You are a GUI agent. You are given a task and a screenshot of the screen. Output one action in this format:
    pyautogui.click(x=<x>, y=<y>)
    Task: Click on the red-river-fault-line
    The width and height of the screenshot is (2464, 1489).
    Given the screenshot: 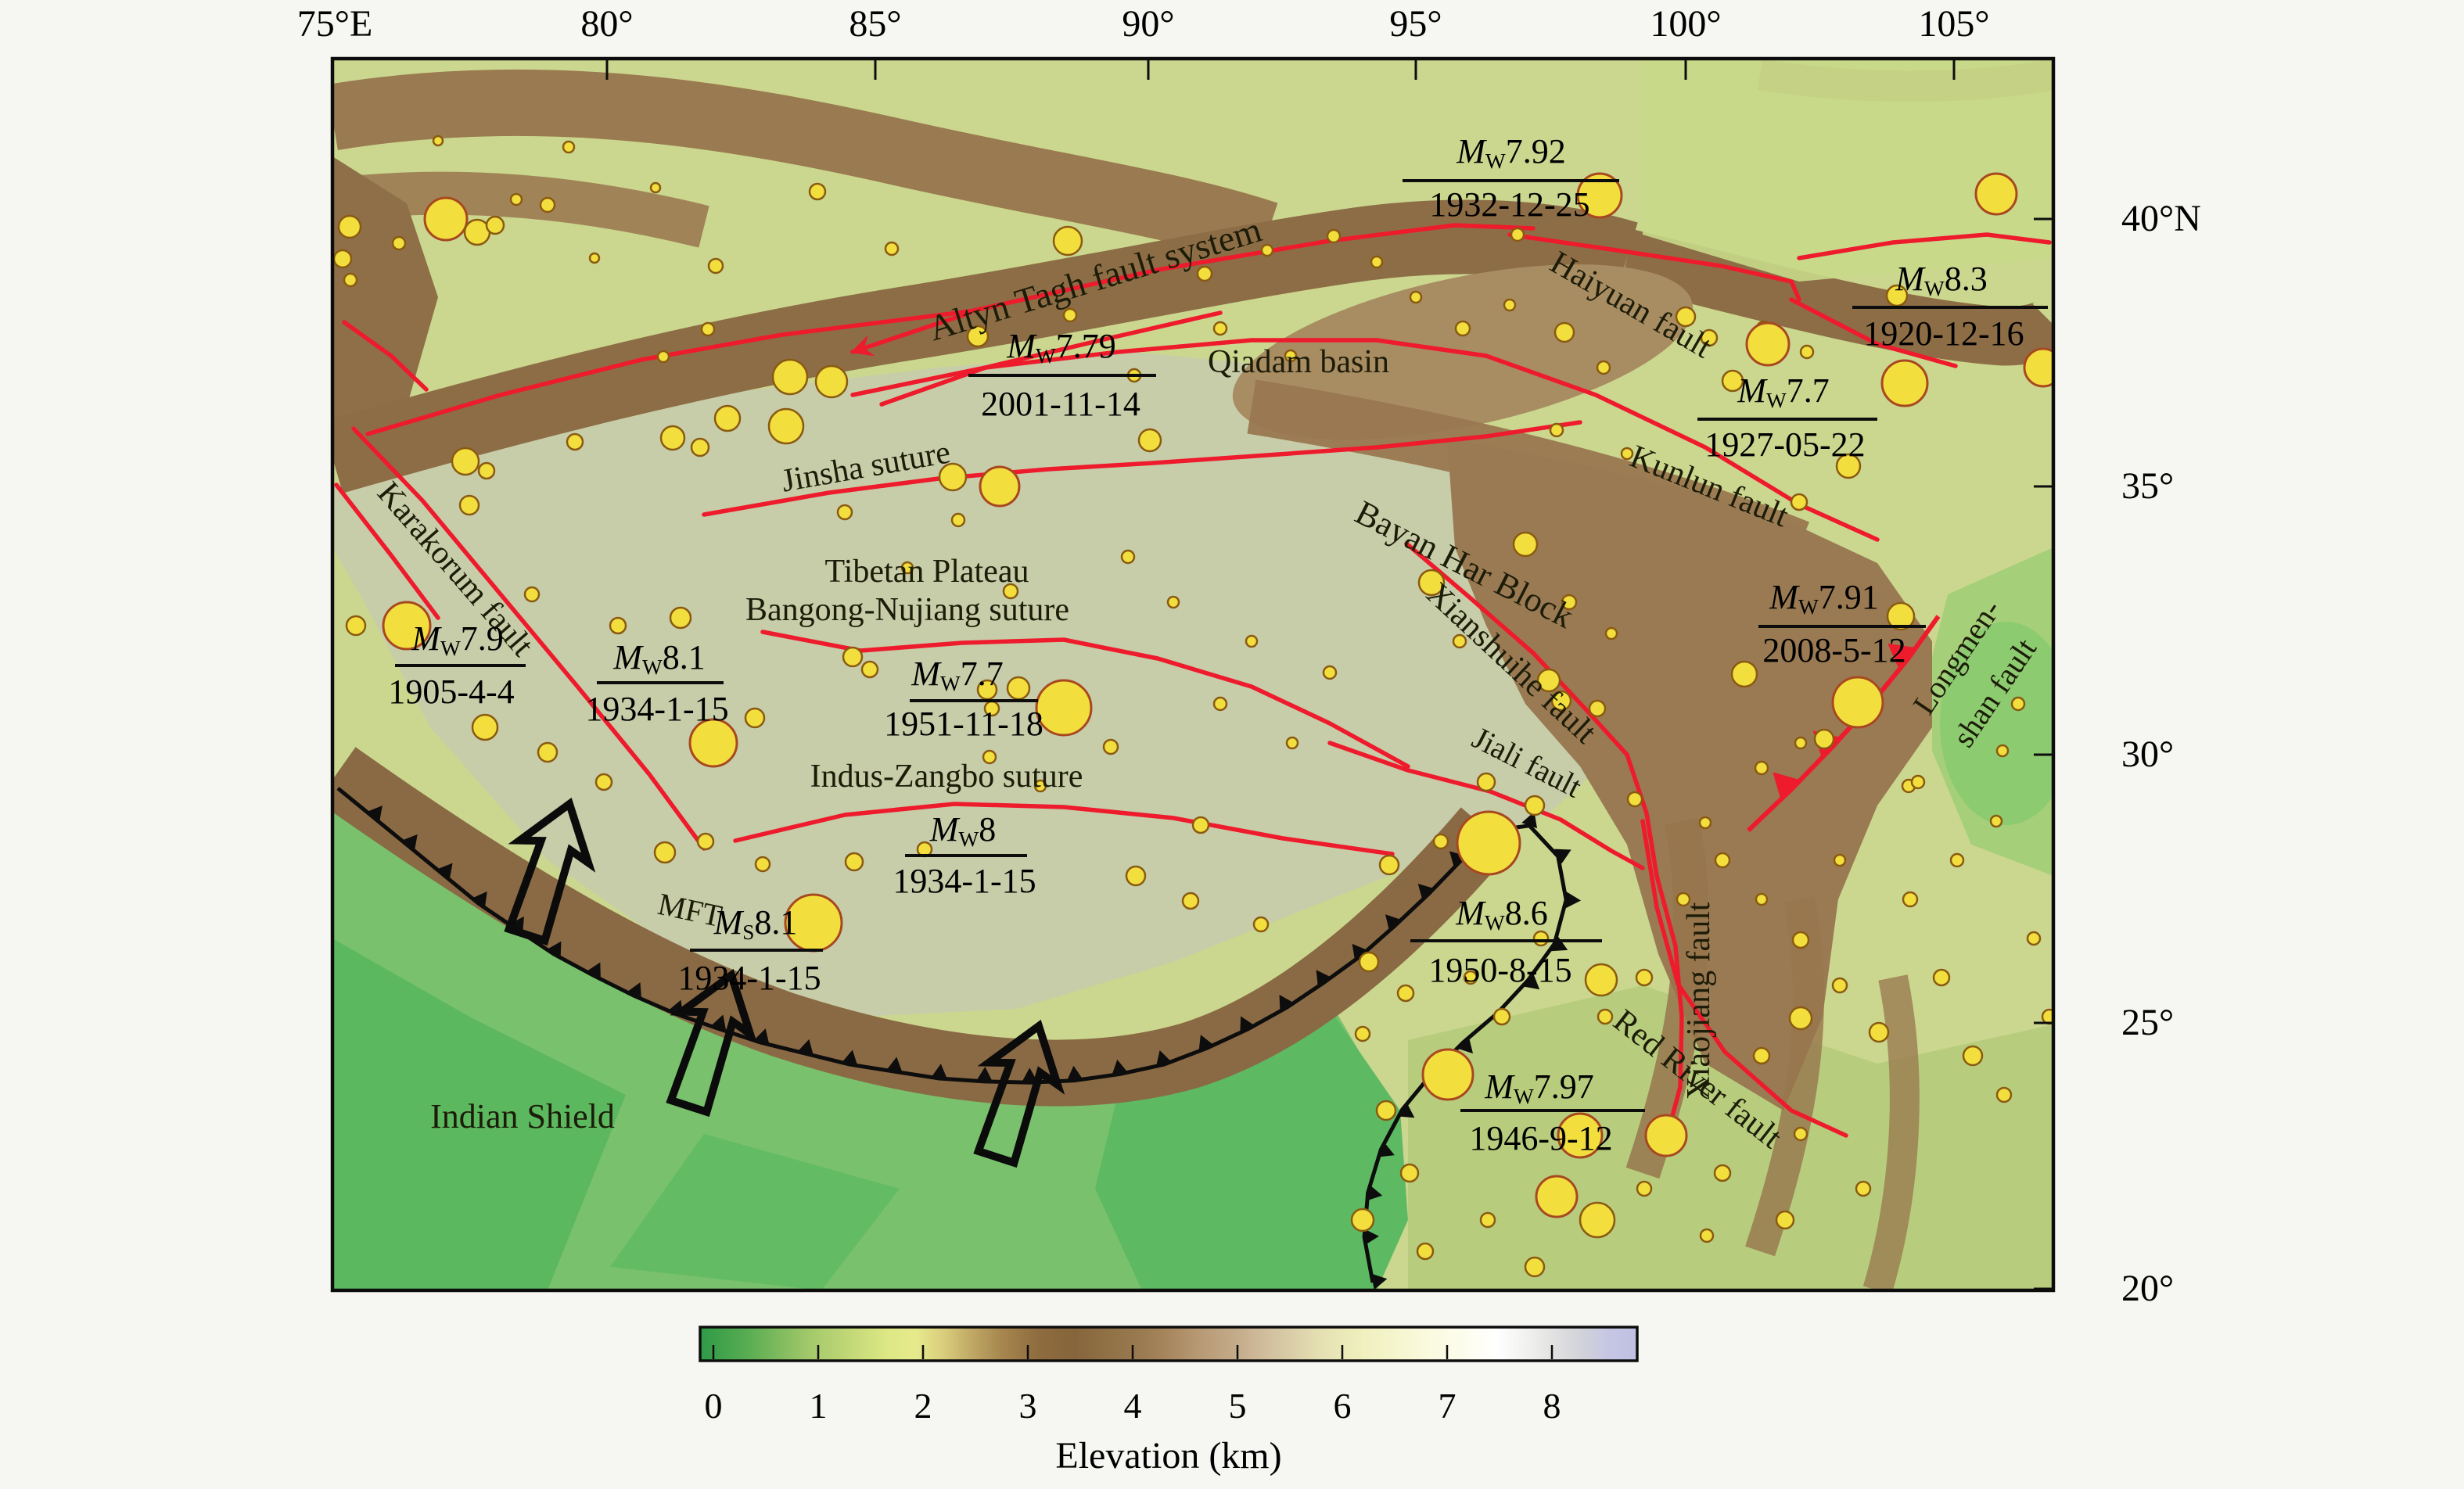 What is the action you would take?
    pyautogui.click(x=1744, y=978)
    